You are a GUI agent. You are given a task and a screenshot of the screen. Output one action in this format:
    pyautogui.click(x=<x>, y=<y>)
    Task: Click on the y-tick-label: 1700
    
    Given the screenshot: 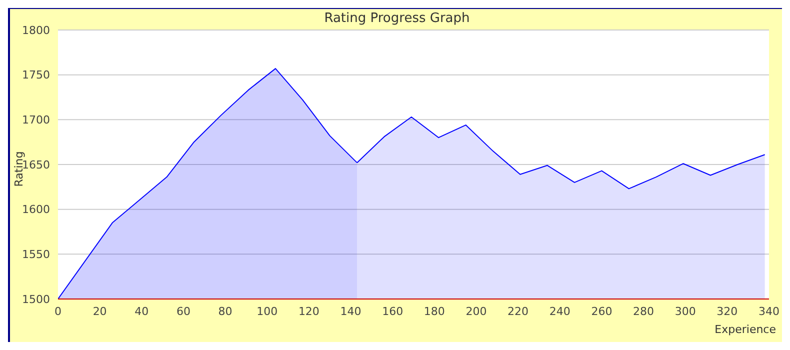 What is the action you would take?
    pyautogui.click(x=36, y=120)
    